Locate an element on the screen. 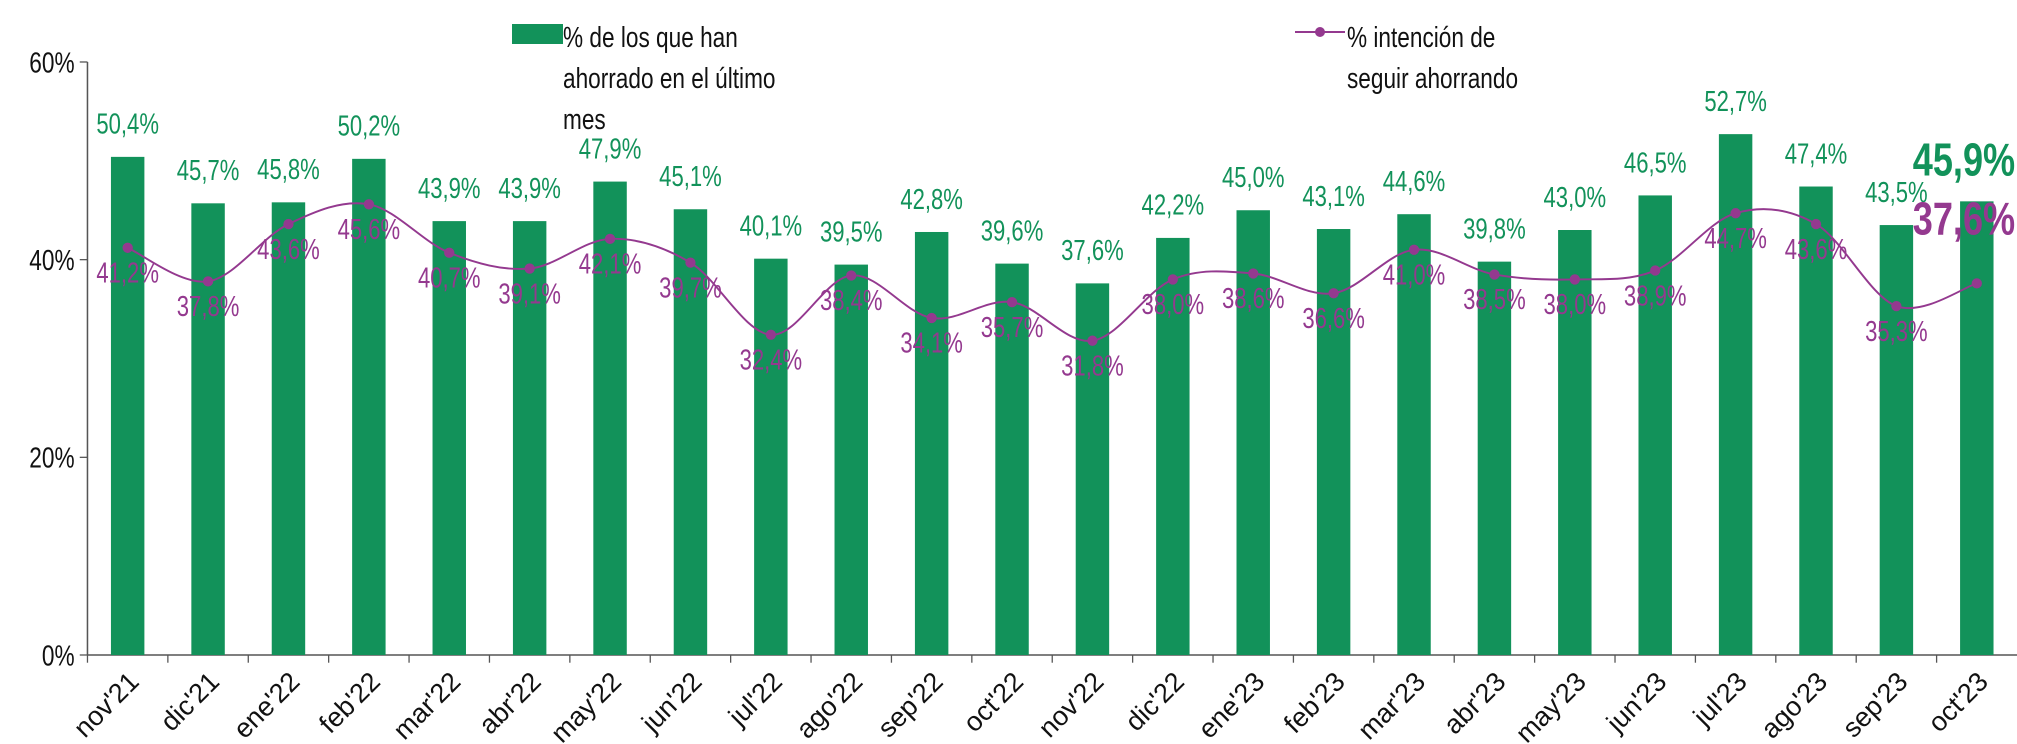 The width and height of the screenshot is (2017, 744). y-tick-label: 20% is located at coordinates (51, 458).